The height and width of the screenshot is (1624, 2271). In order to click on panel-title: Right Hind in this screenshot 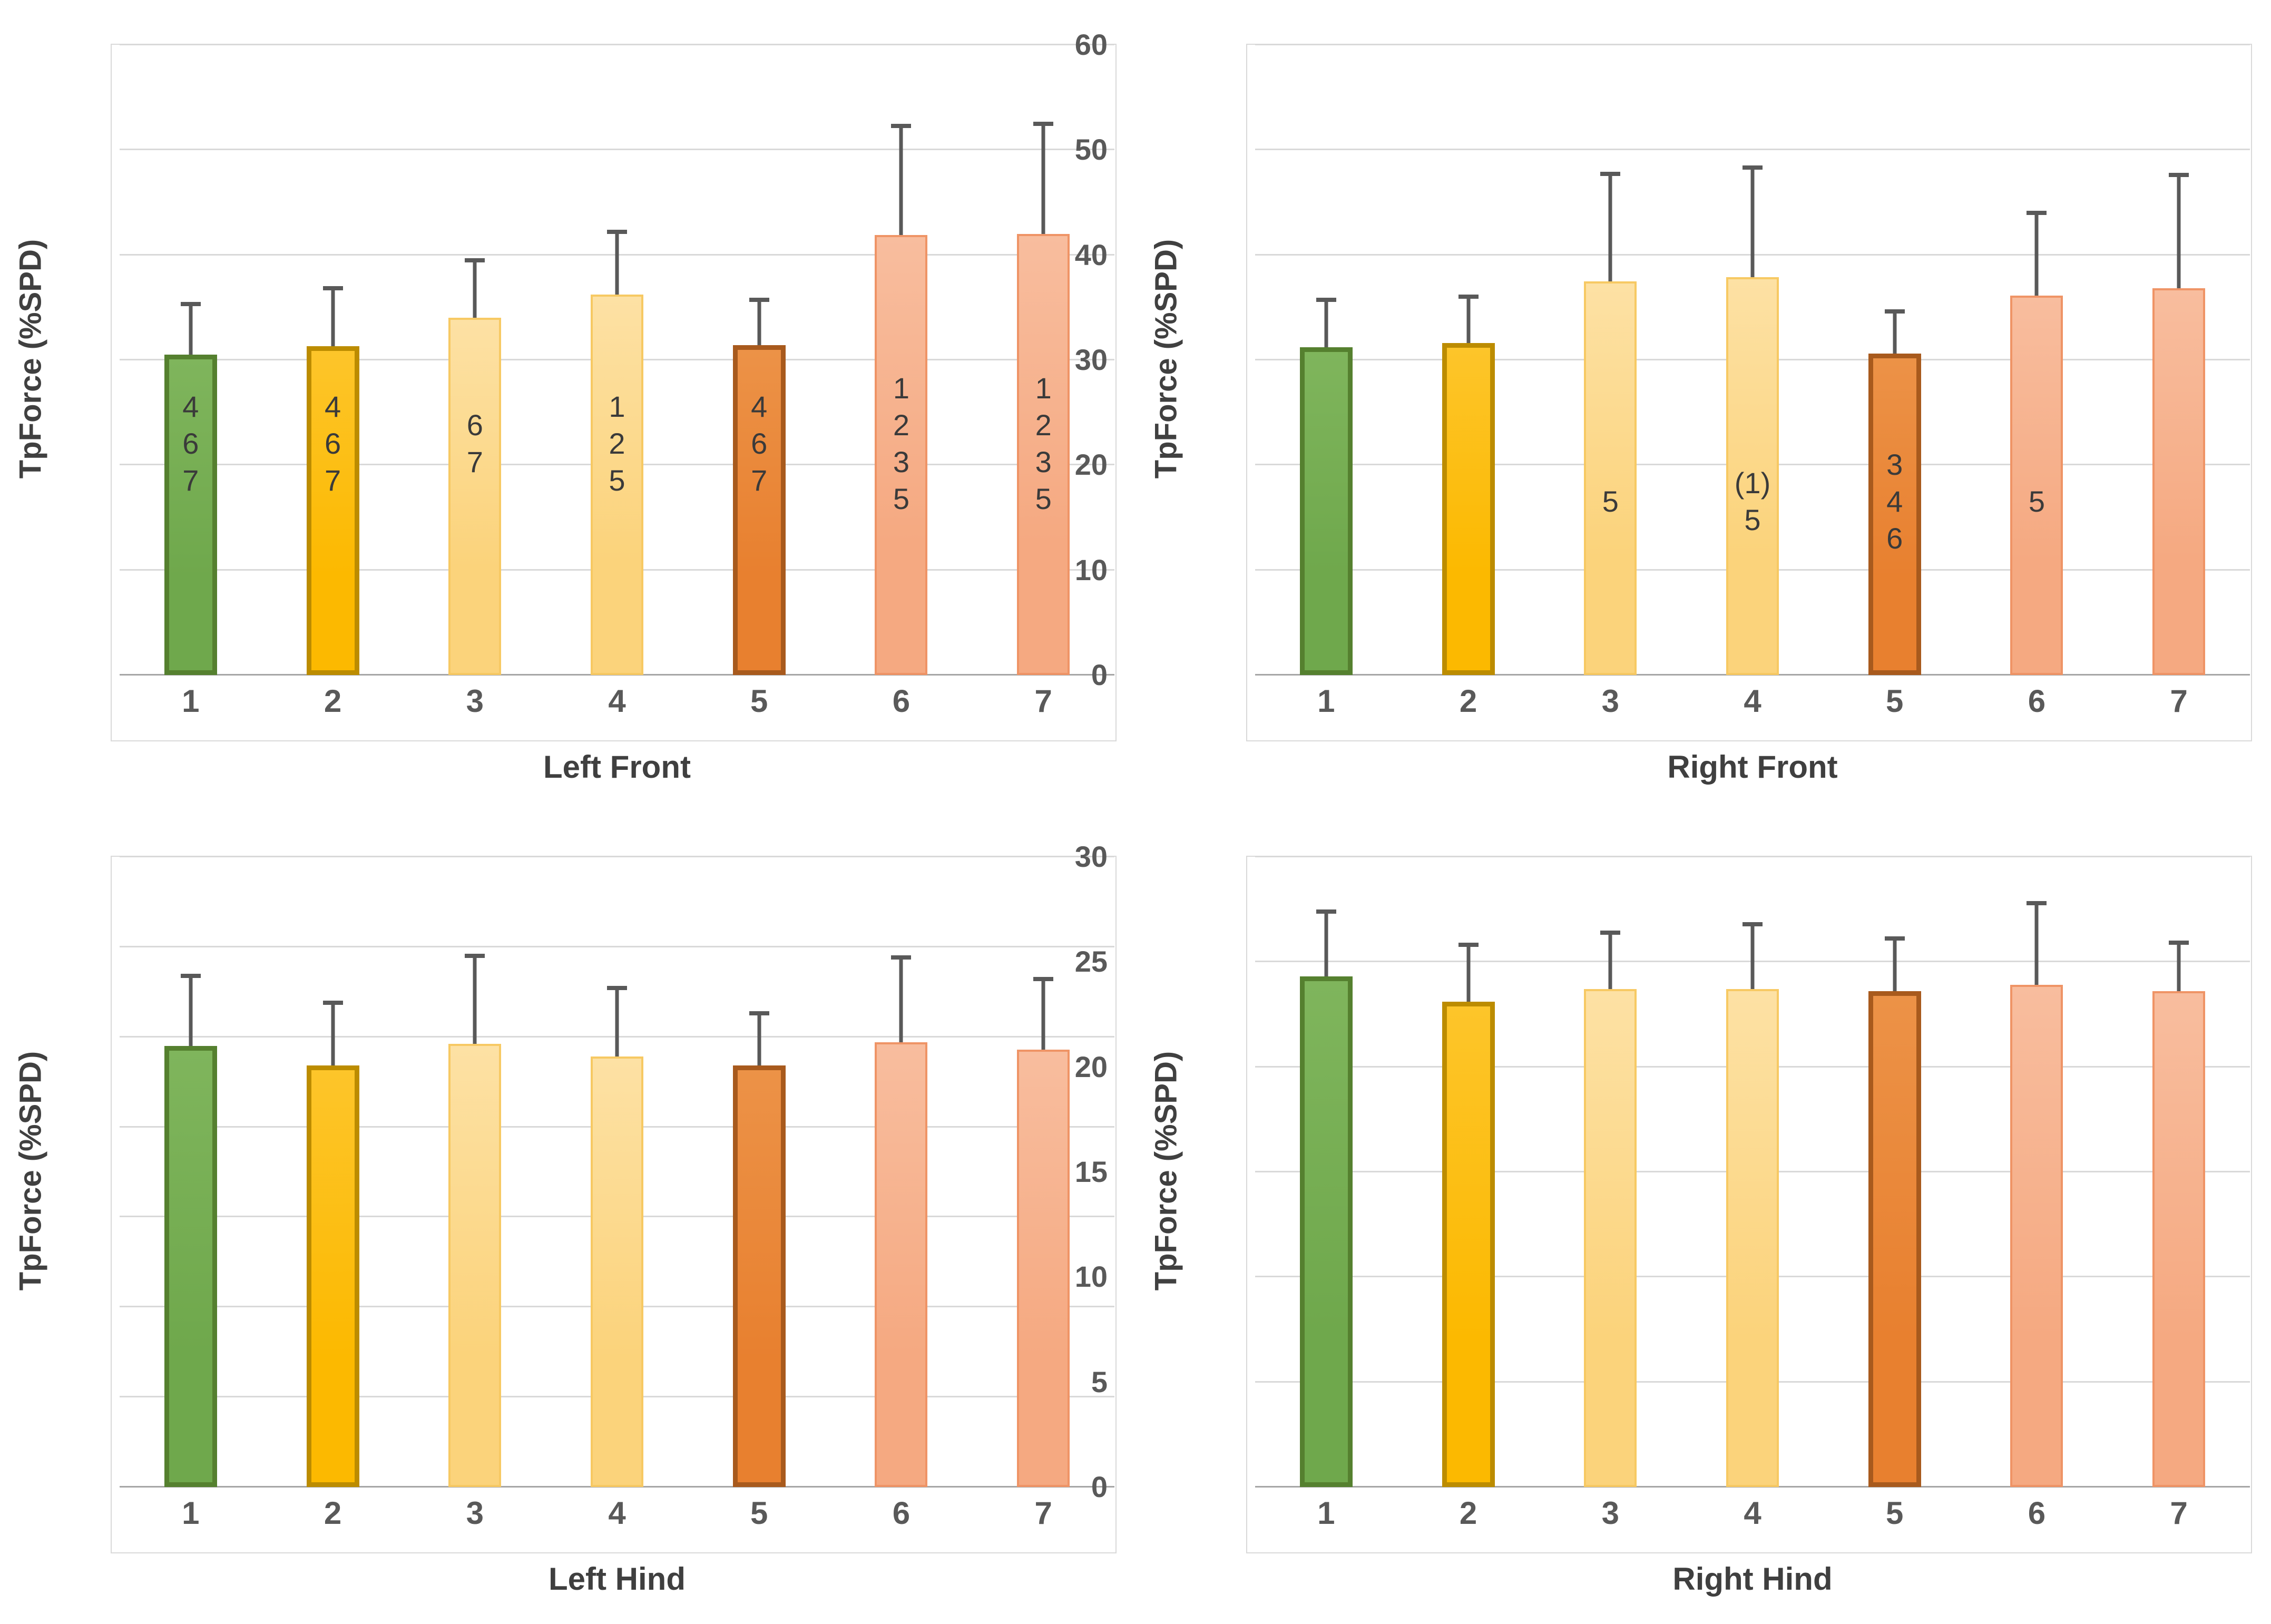, I will do `click(1752, 1579)`.